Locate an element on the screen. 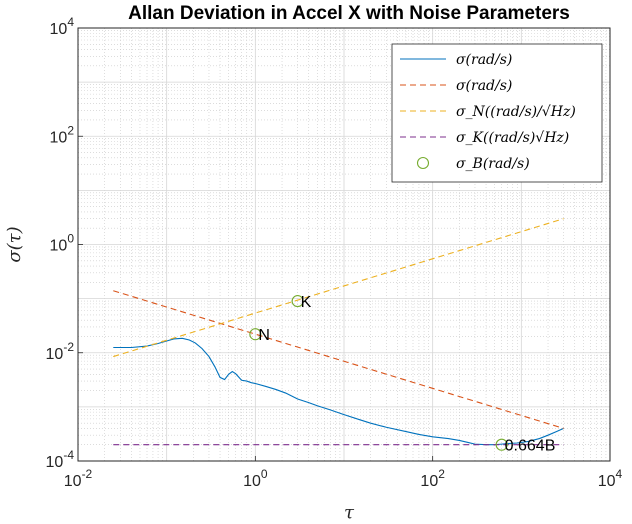  legend-item: σ_K((rad/s)√Hz) is located at coordinates (484, 138).